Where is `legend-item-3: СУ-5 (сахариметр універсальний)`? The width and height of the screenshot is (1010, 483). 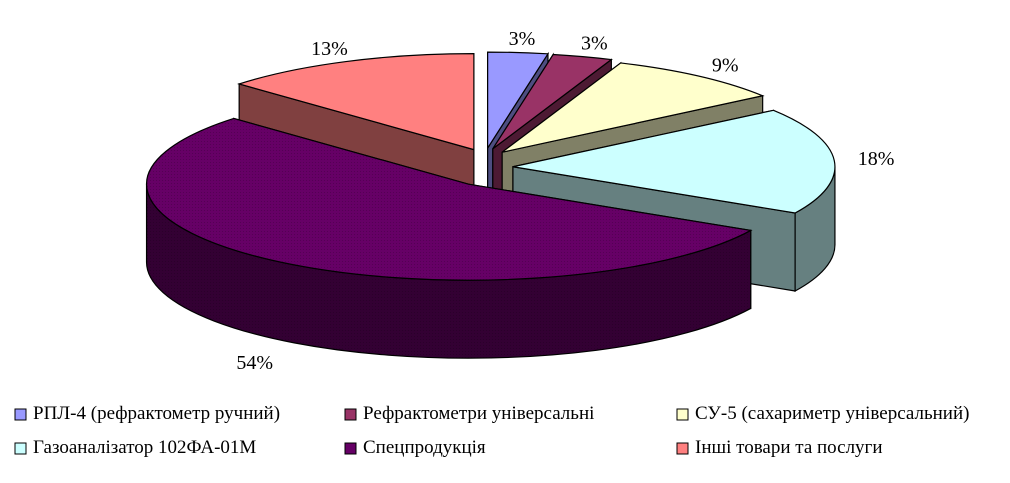 legend-item-3: СУ-5 (сахариметр універсальний) is located at coordinates (822, 413).